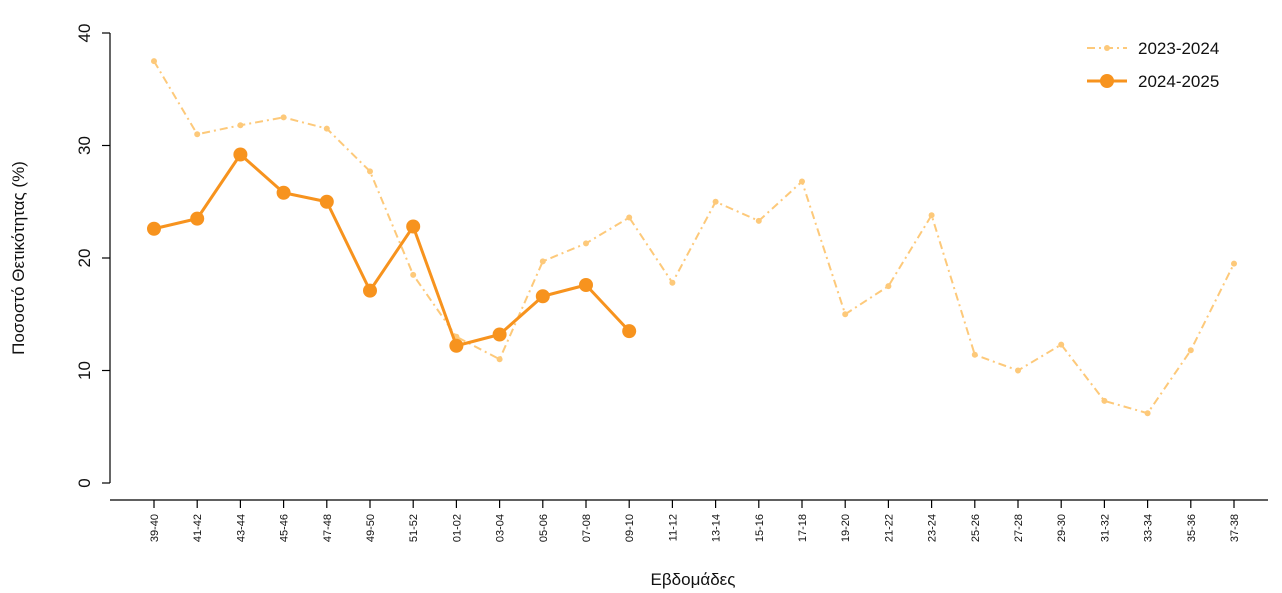 The height and width of the screenshot is (593, 1282). I want to click on x-axis-title: Εβδομάδες, so click(693, 579).